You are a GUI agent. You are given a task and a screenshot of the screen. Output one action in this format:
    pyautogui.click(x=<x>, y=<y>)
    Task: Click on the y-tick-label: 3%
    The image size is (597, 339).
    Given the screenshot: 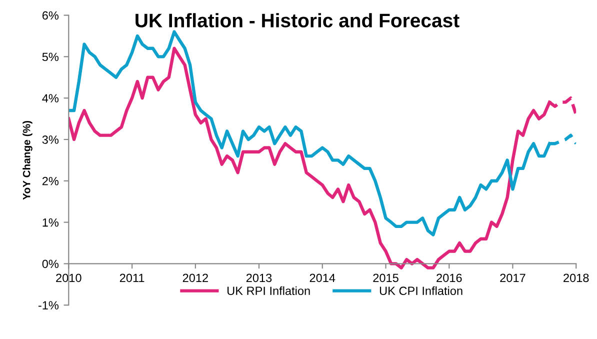 What is the action you would take?
    pyautogui.click(x=50, y=140)
    